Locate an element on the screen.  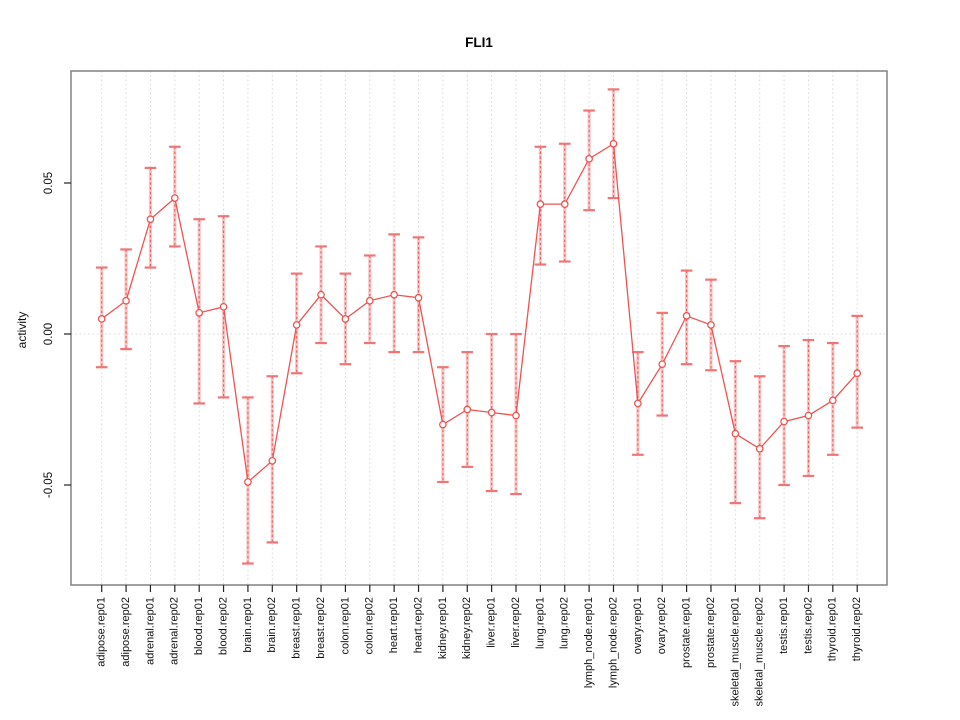
x-tick-label: liver.rep01 is located at coordinates (492, 622).